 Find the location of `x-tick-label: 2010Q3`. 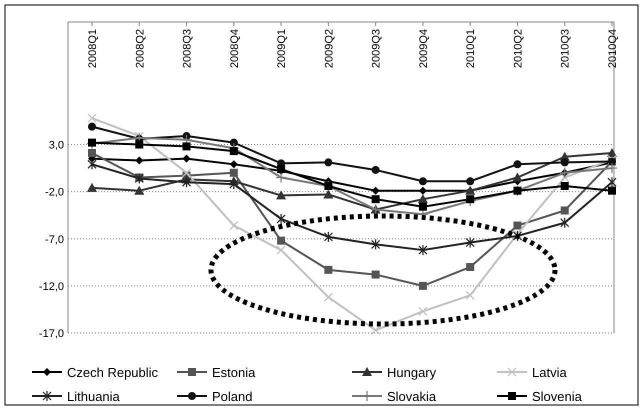

x-tick-label: 2010Q3 is located at coordinates (566, 48).